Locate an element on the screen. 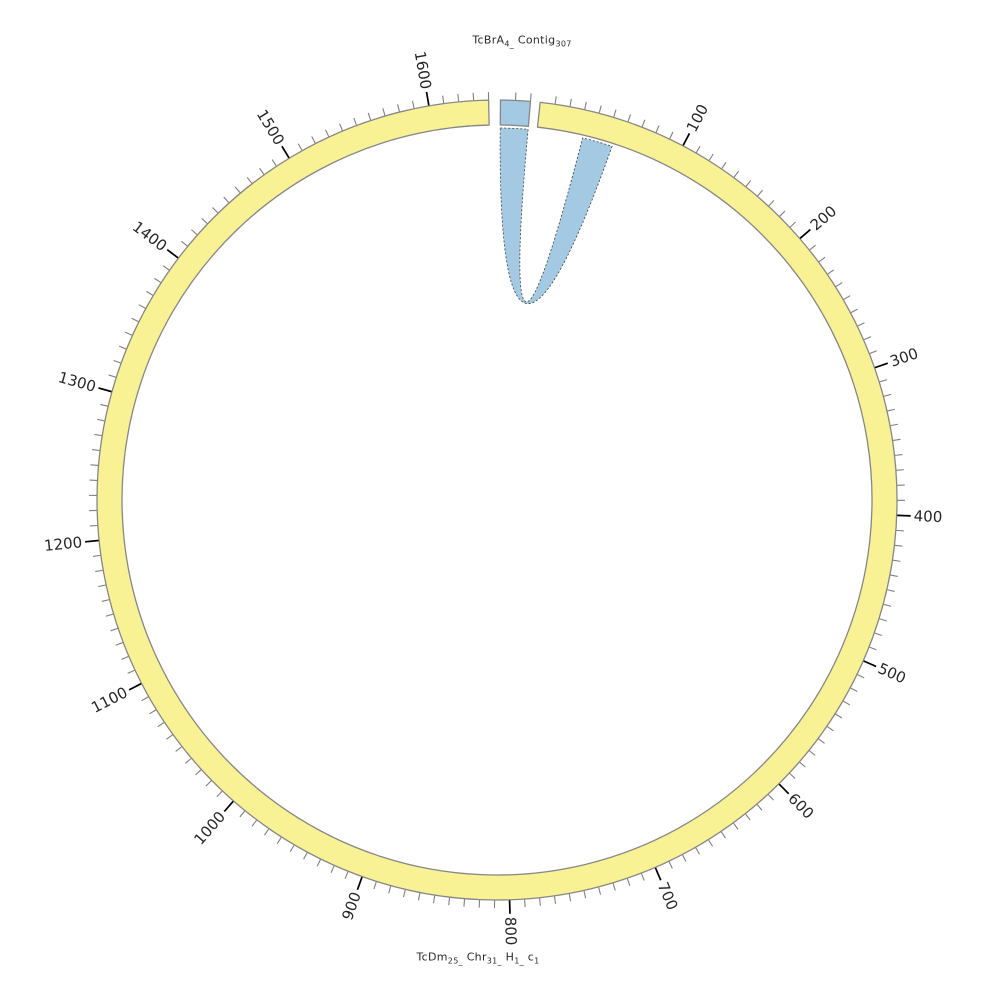 This screenshot has width=1000, height=1000. segment-name-text: 25_ is located at coordinates (455, 960).